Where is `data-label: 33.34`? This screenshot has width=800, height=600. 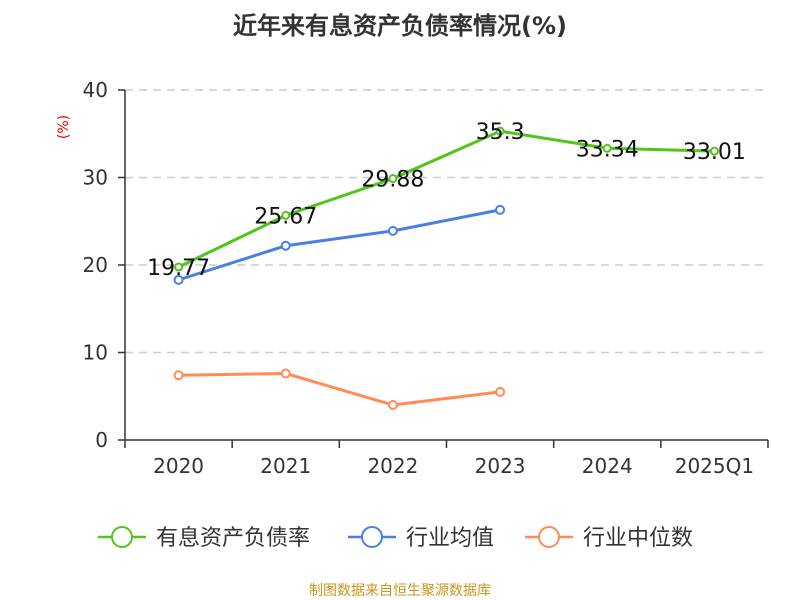 data-label: 33.34 is located at coordinates (607, 149).